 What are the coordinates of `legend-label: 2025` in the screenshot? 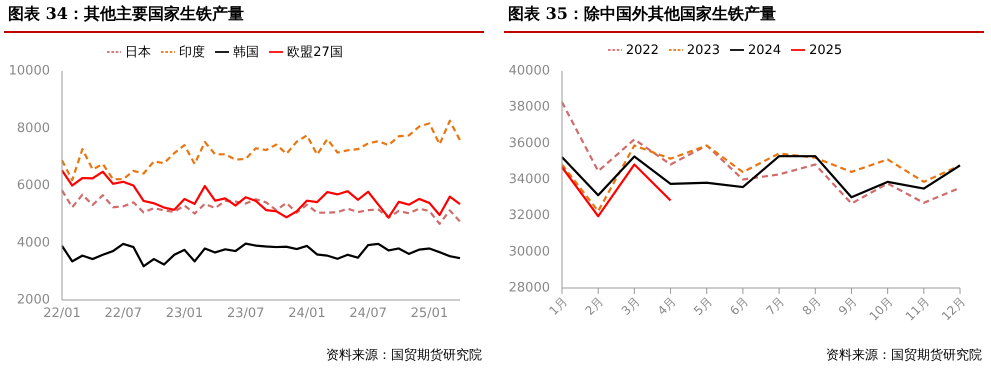 It's located at (825, 50).